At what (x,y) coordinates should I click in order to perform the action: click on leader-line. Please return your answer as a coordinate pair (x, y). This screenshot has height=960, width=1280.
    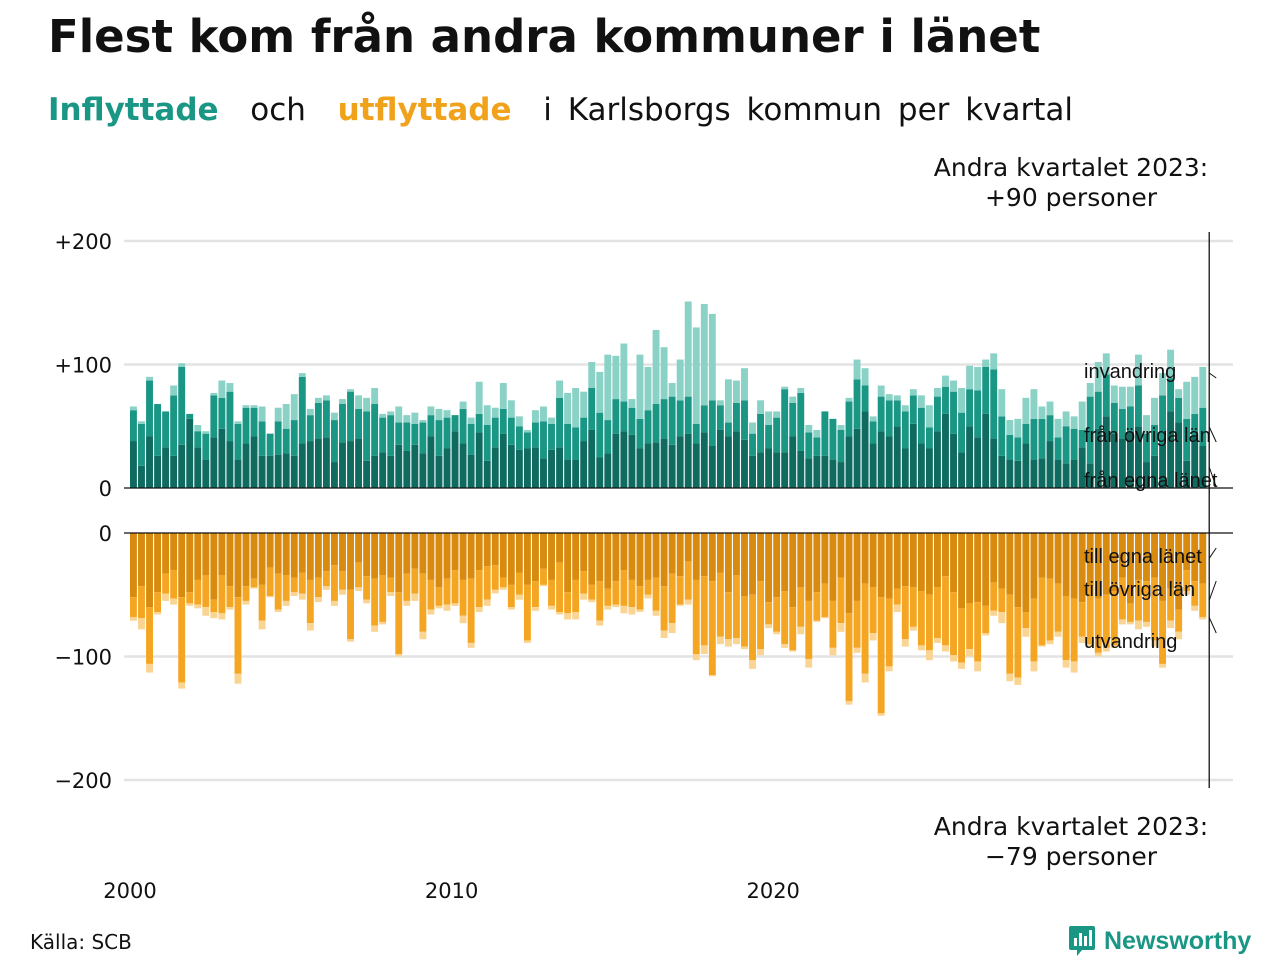
    Looking at the image, I should click on (1212, 625).